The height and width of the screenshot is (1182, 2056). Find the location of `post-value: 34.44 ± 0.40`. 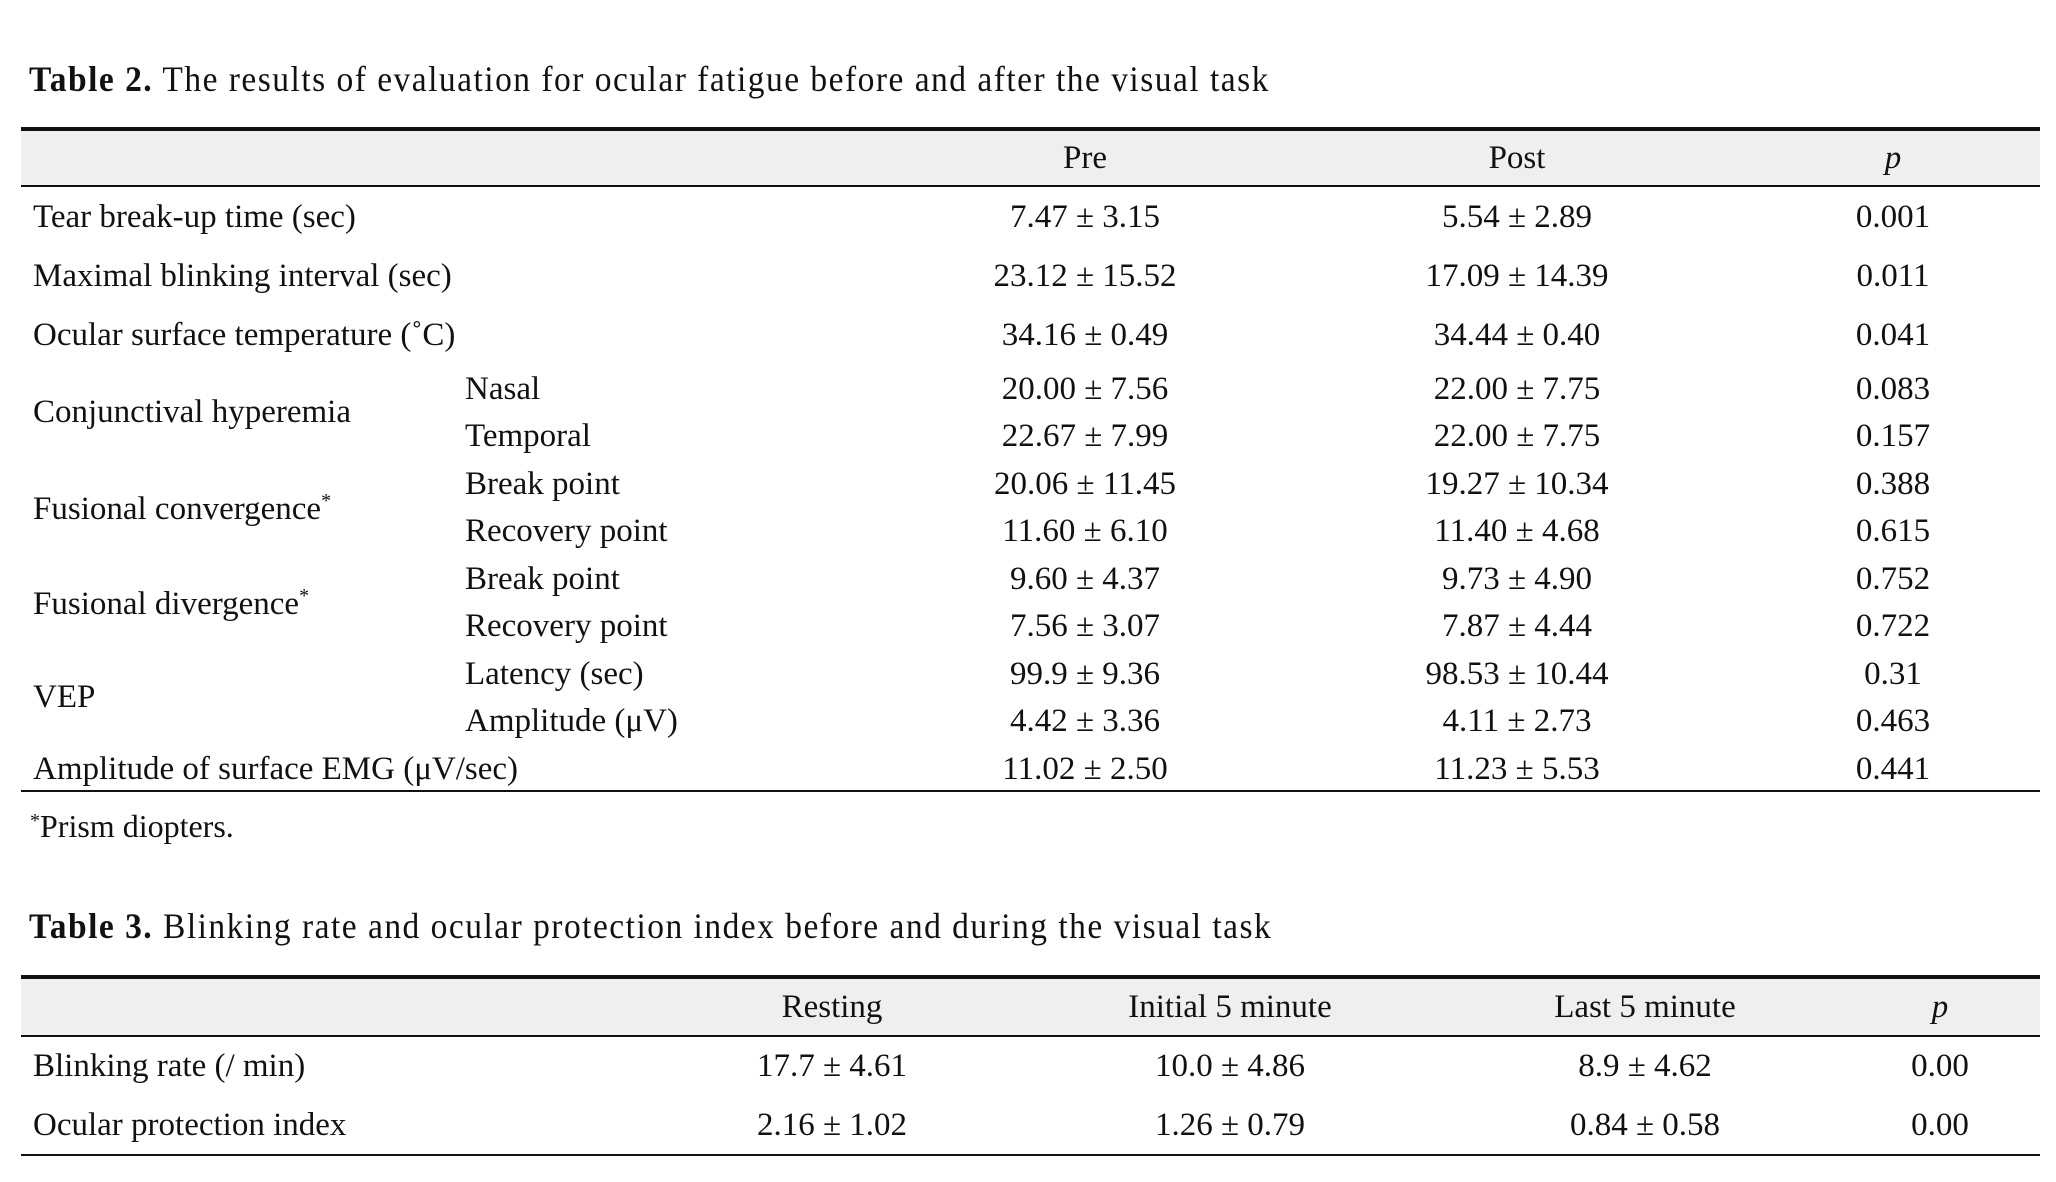

post-value: 34.44 ± 0.40 is located at coordinates (1517, 335).